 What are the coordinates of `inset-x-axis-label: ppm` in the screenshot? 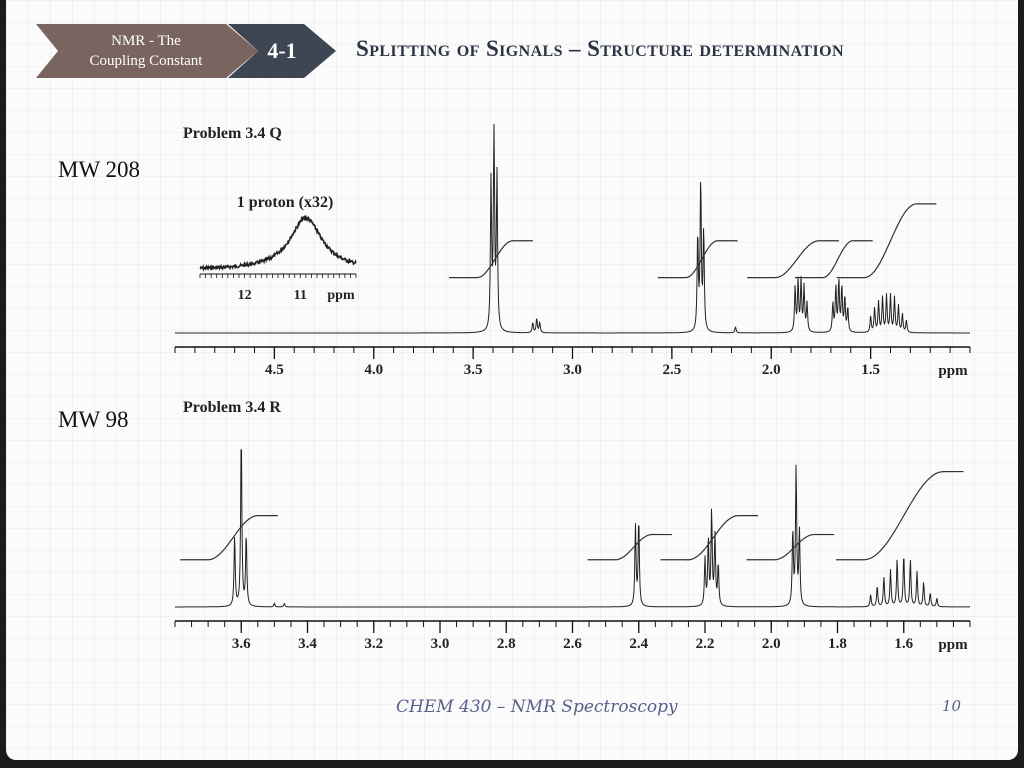 It's located at (341, 295).